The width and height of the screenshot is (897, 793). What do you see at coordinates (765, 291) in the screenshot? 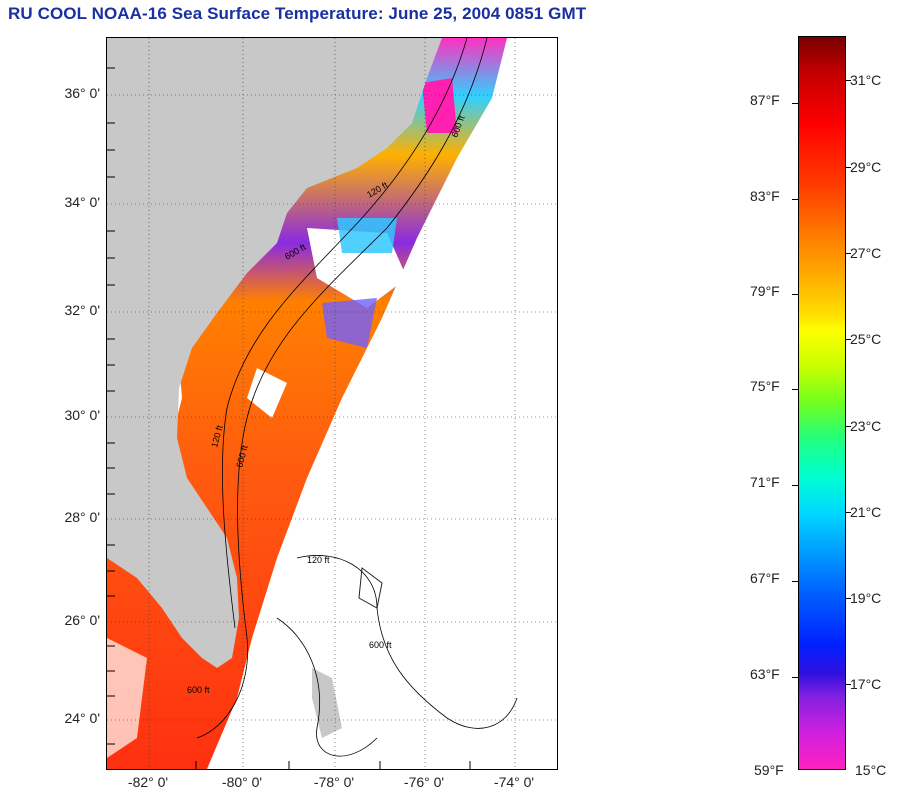
I see `colorbar-f-label: 79°F` at bounding box center [765, 291].